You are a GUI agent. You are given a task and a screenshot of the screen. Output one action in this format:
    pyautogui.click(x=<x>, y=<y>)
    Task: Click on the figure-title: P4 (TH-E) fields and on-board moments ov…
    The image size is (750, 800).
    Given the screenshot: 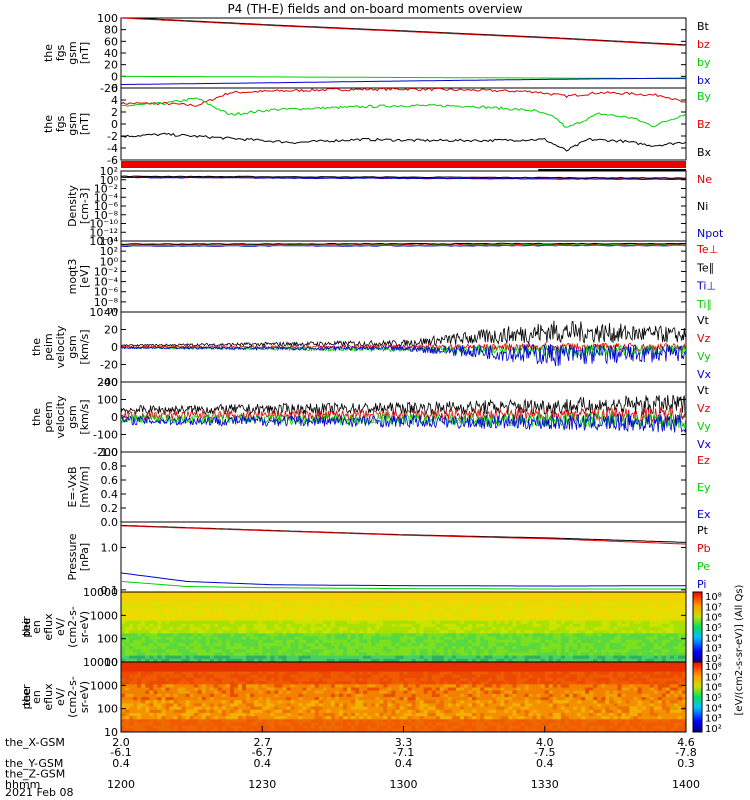 What is the action you would take?
    pyautogui.click(x=374, y=9)
    